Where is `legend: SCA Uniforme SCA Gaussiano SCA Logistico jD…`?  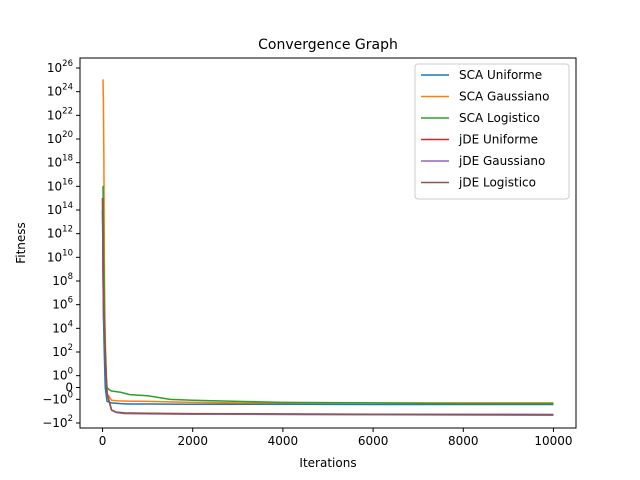
legend: SCA Uniforme SCA Gaussiano SCA Logistico jD… is located at coordinates (492, 131).